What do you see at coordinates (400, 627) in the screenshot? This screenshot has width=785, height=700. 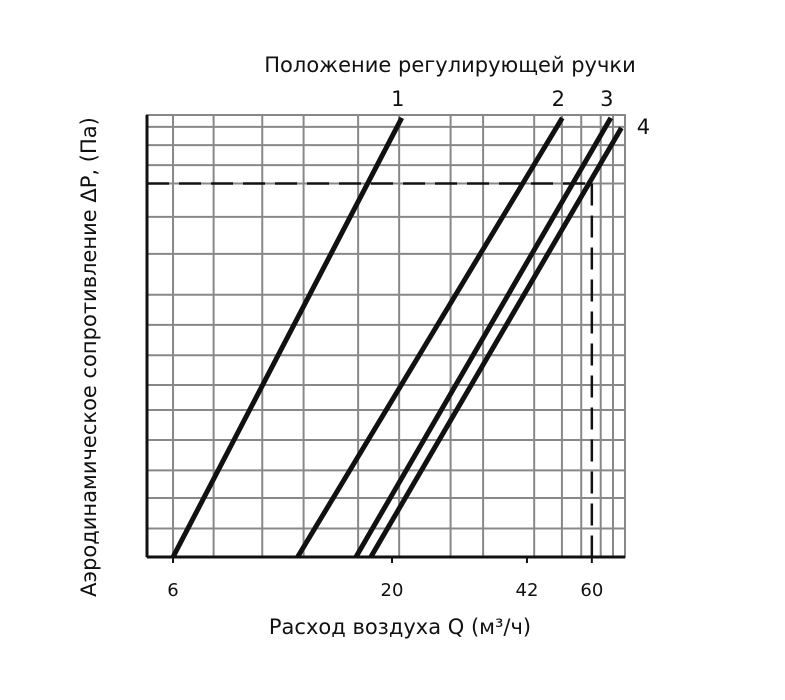 I see `x-axis-label: Расход воздуха Q (м³/ч)` at bounding box center [400, 627].